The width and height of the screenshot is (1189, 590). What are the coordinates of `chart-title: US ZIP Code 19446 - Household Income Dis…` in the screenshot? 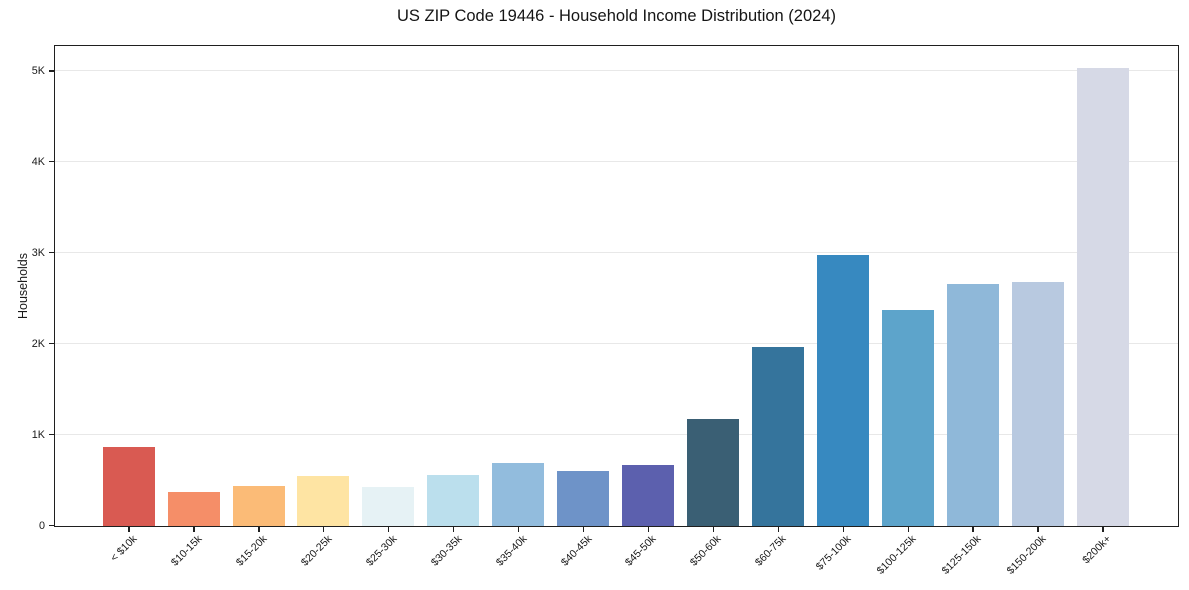 It's located at (616, 16).